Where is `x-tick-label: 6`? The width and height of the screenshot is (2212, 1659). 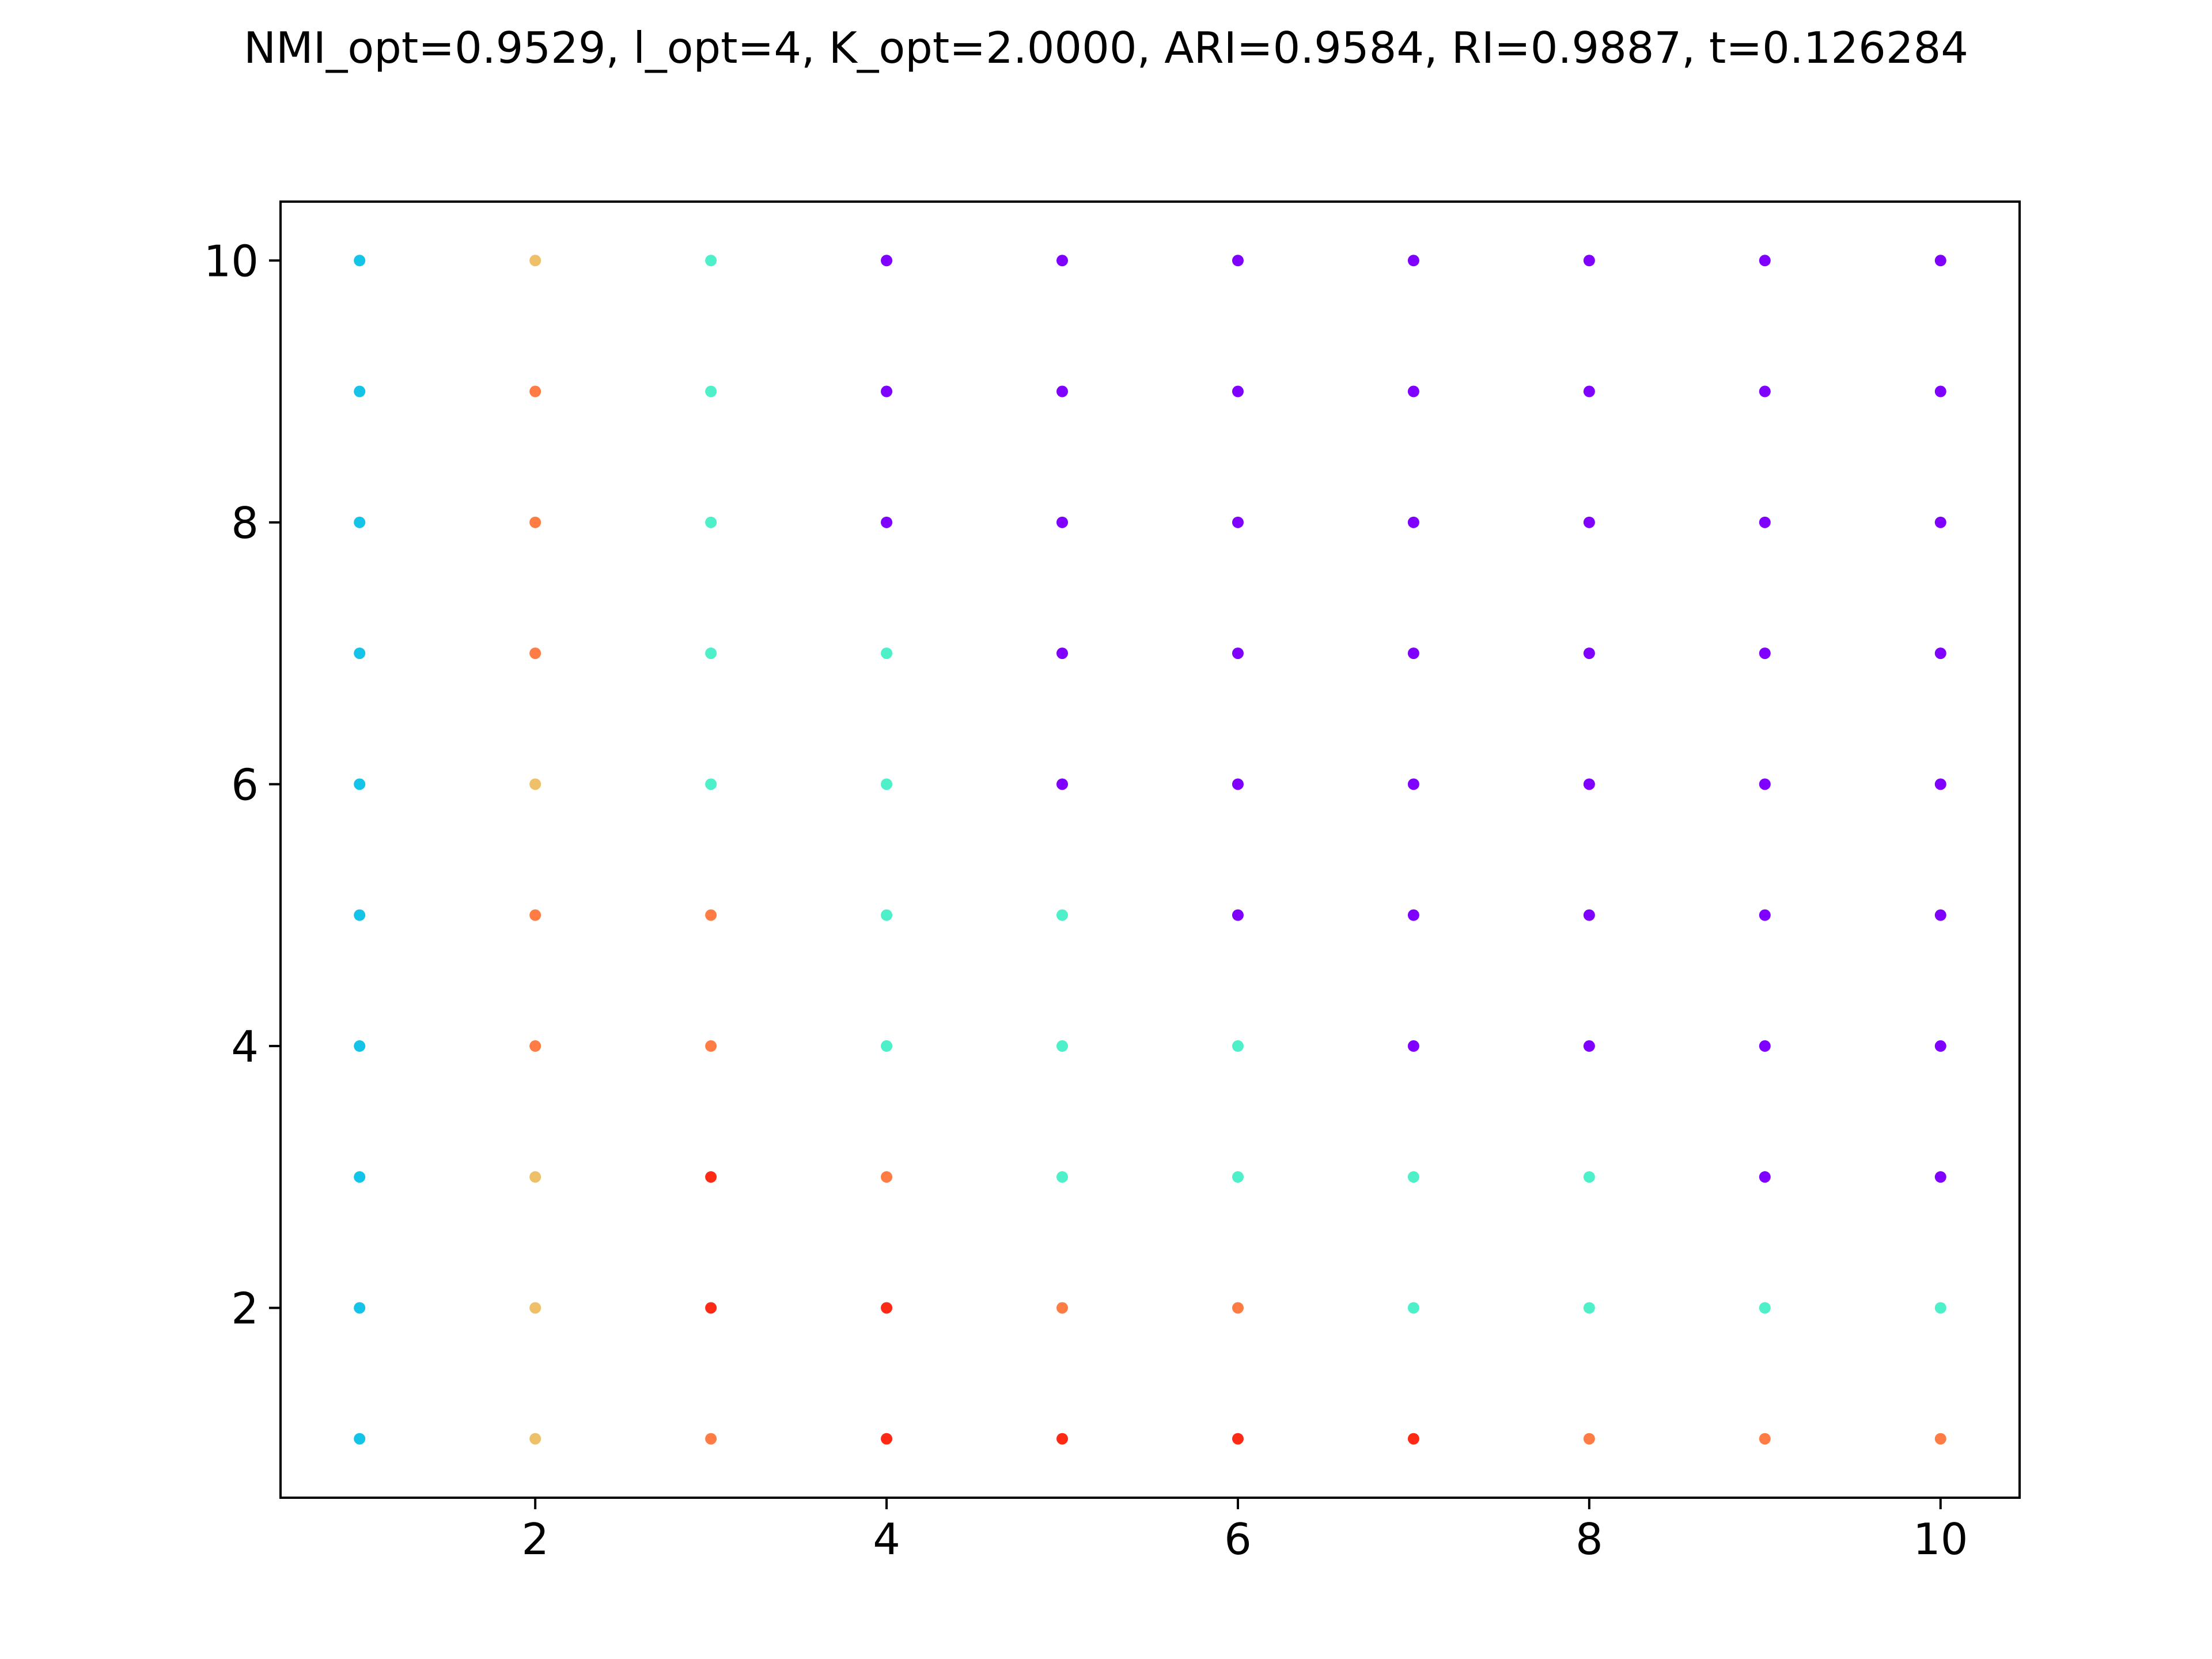 x-tick-label: 6 is located at coordinates (1238, 1539).